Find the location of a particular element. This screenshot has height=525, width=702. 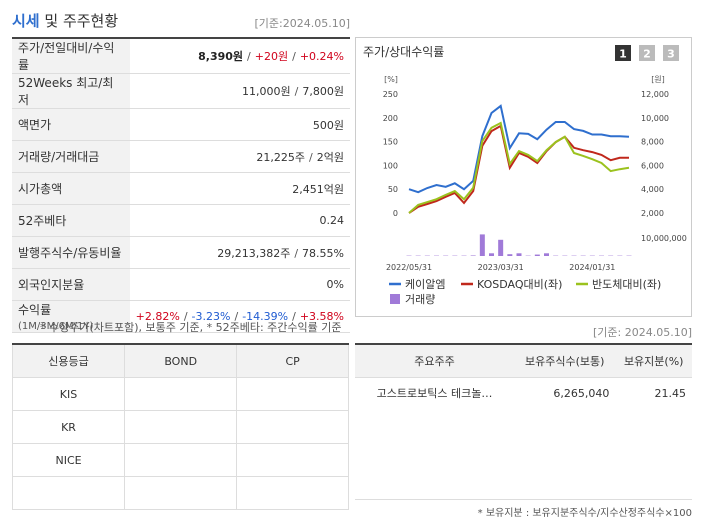

tab-label: 2 is located at coordinates (647, 54).